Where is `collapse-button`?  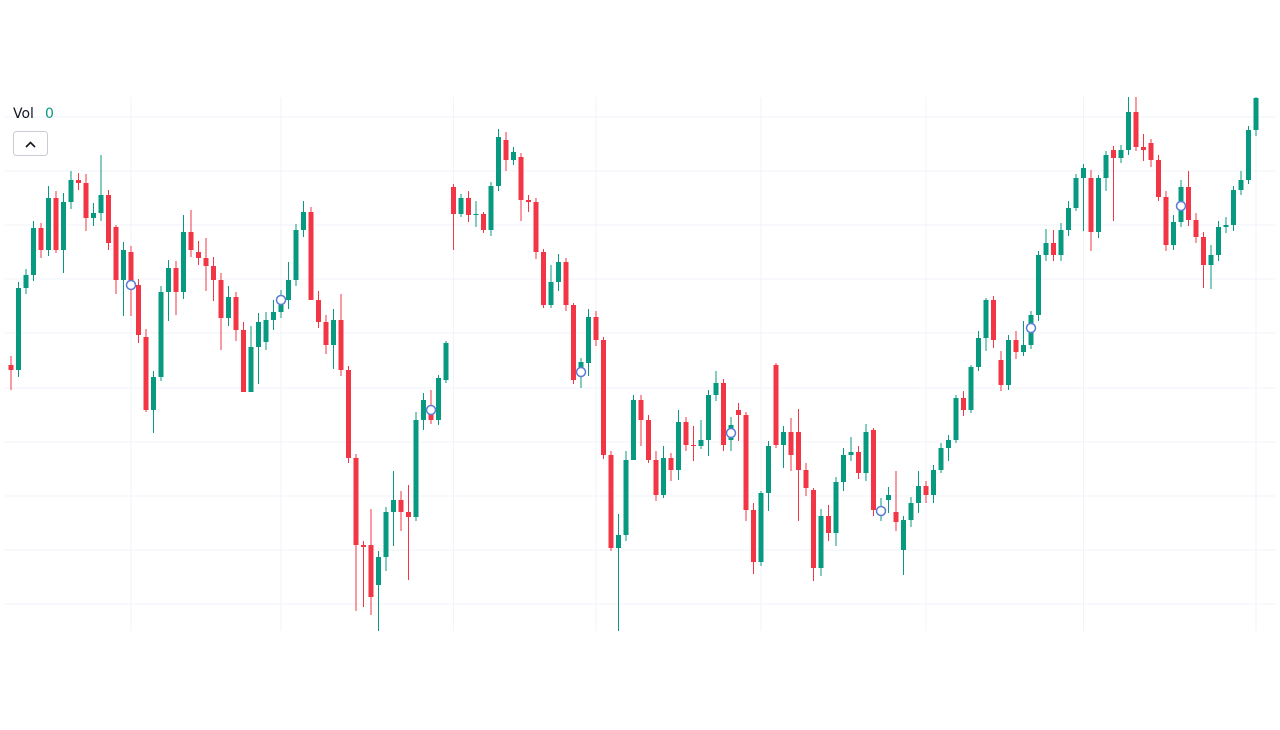 collapse-button is located at coordinates (30, 143).